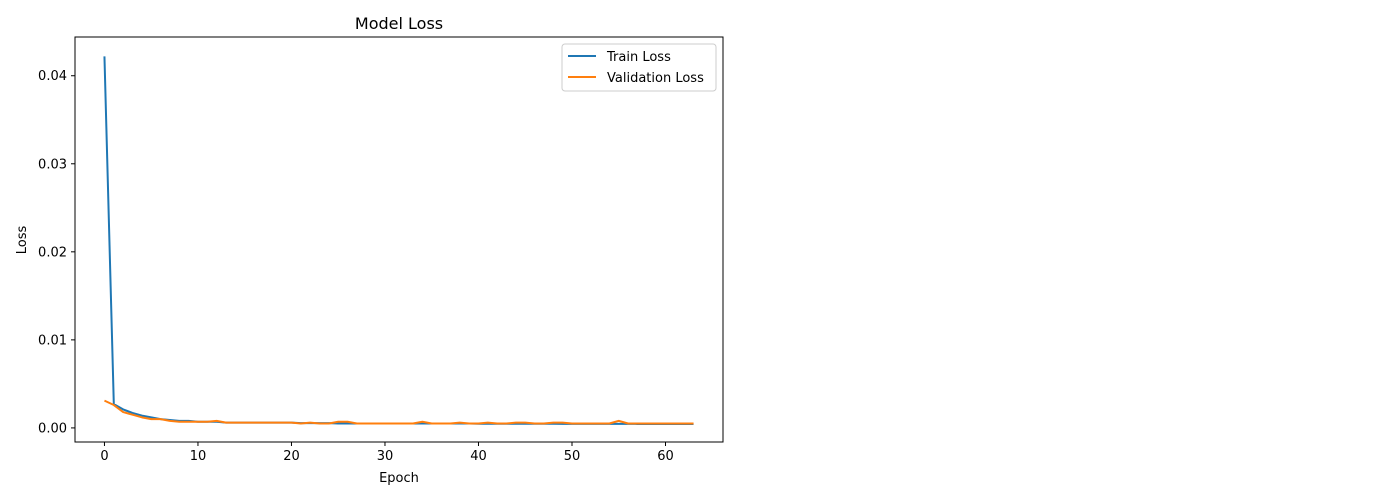 Image resolution: width=1400 pixels, height=500 pixels. I want to click on y-axis-title: Loss, so click(22, 240).